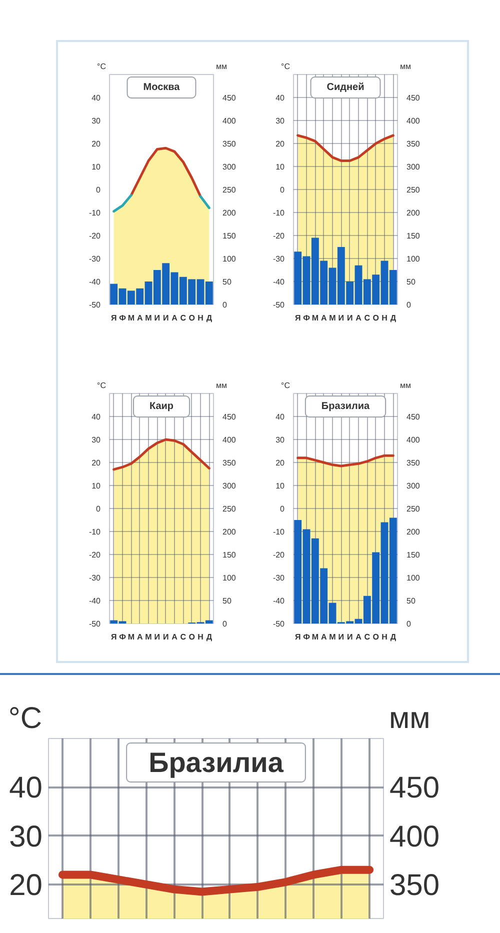 Image resolution: width=500 pixels, height=933 pixels. I want to click on text: Каир, so click(161, 406).